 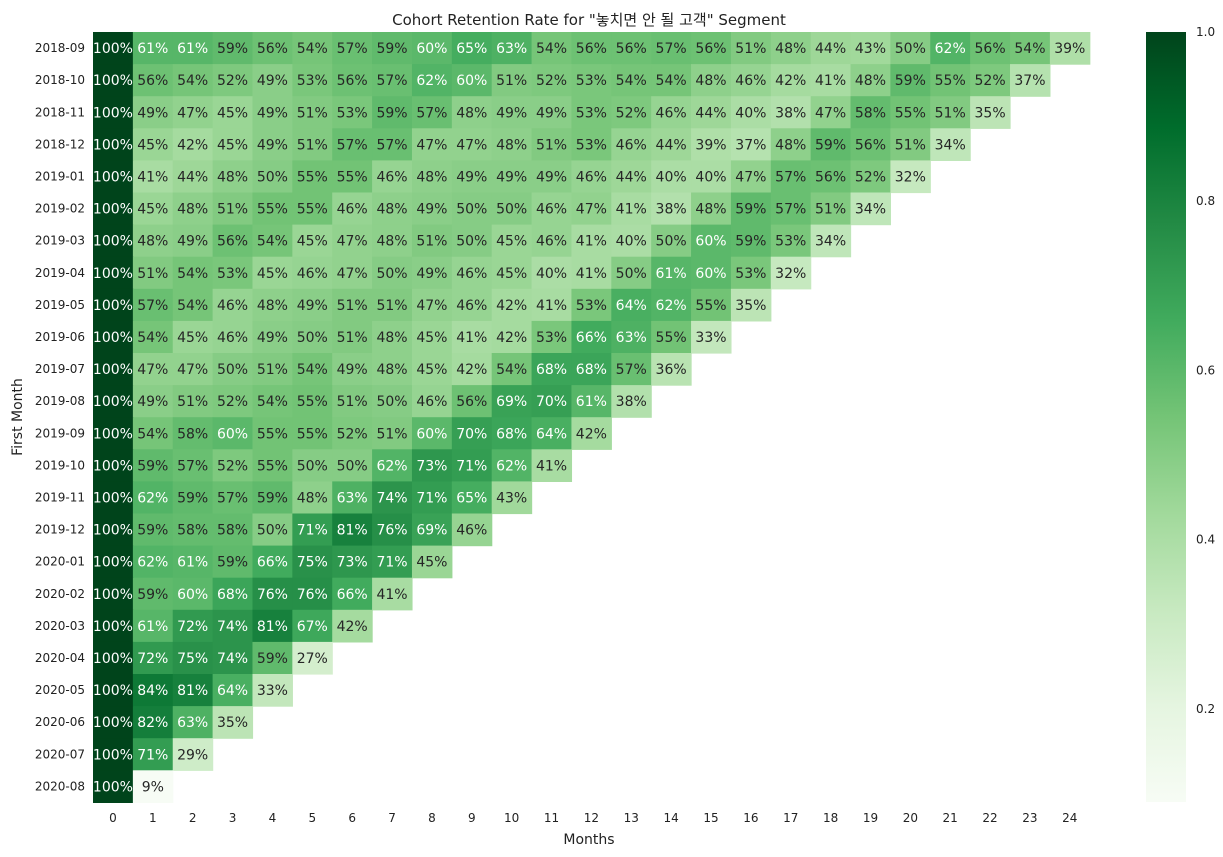 I want to click on x-tick-label: 23, so click(x=1029, y=818).